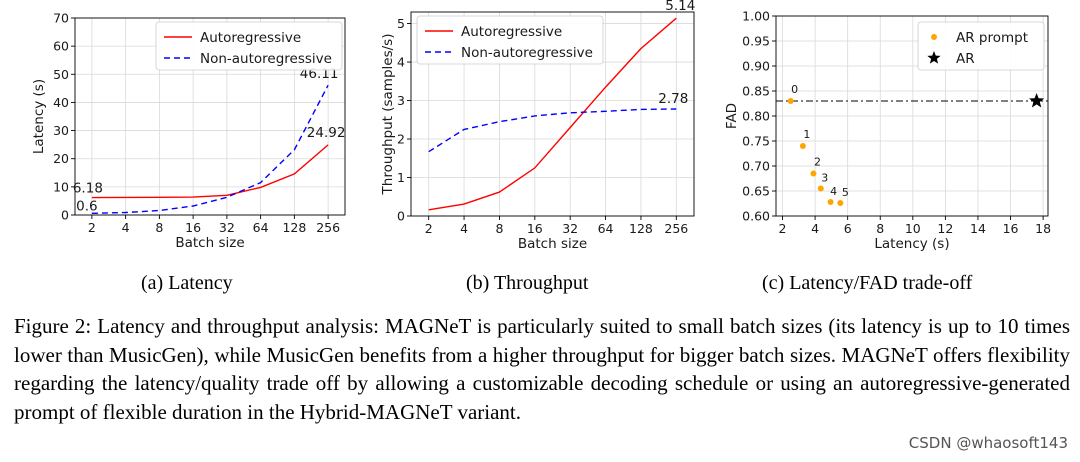 This screenshot has height=462, width=1080. Describe the element at coordinates (401, 177) in the screenshot. I see `y-tick-label: 1` at that location.